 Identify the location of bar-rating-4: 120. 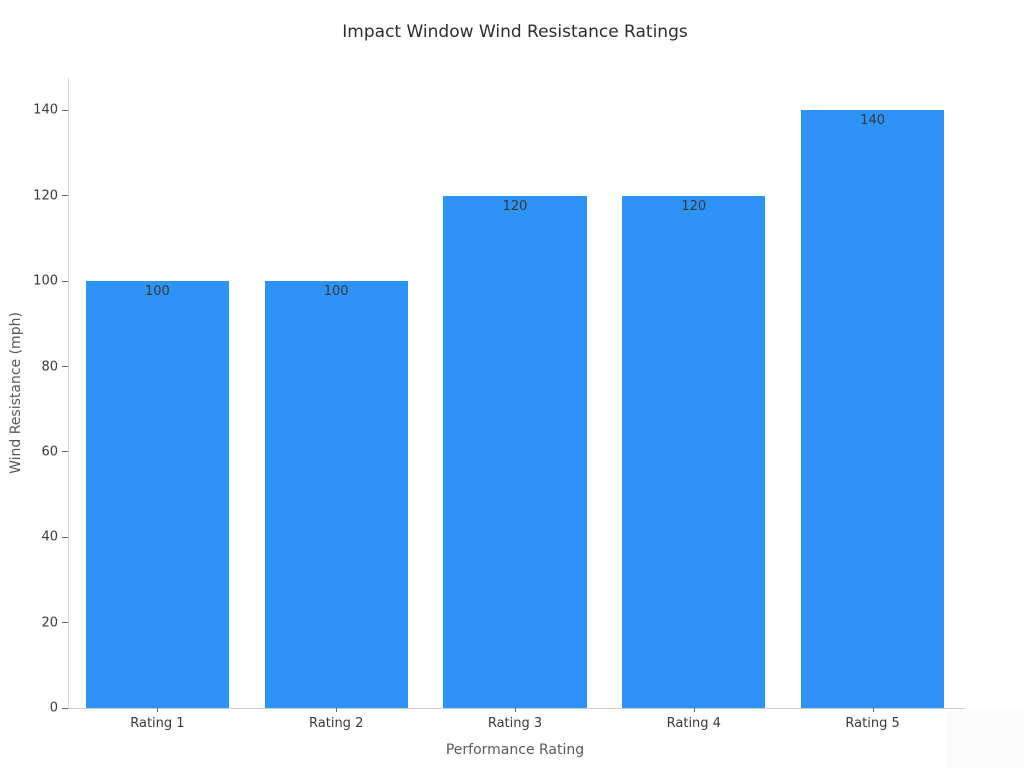
(694, 451).